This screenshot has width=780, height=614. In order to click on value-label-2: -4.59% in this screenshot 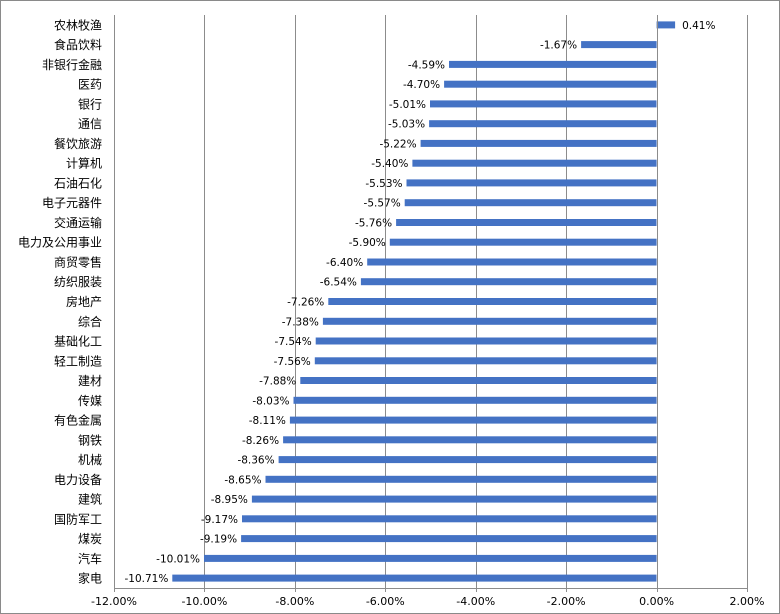, I will do `click(426, 65)`.